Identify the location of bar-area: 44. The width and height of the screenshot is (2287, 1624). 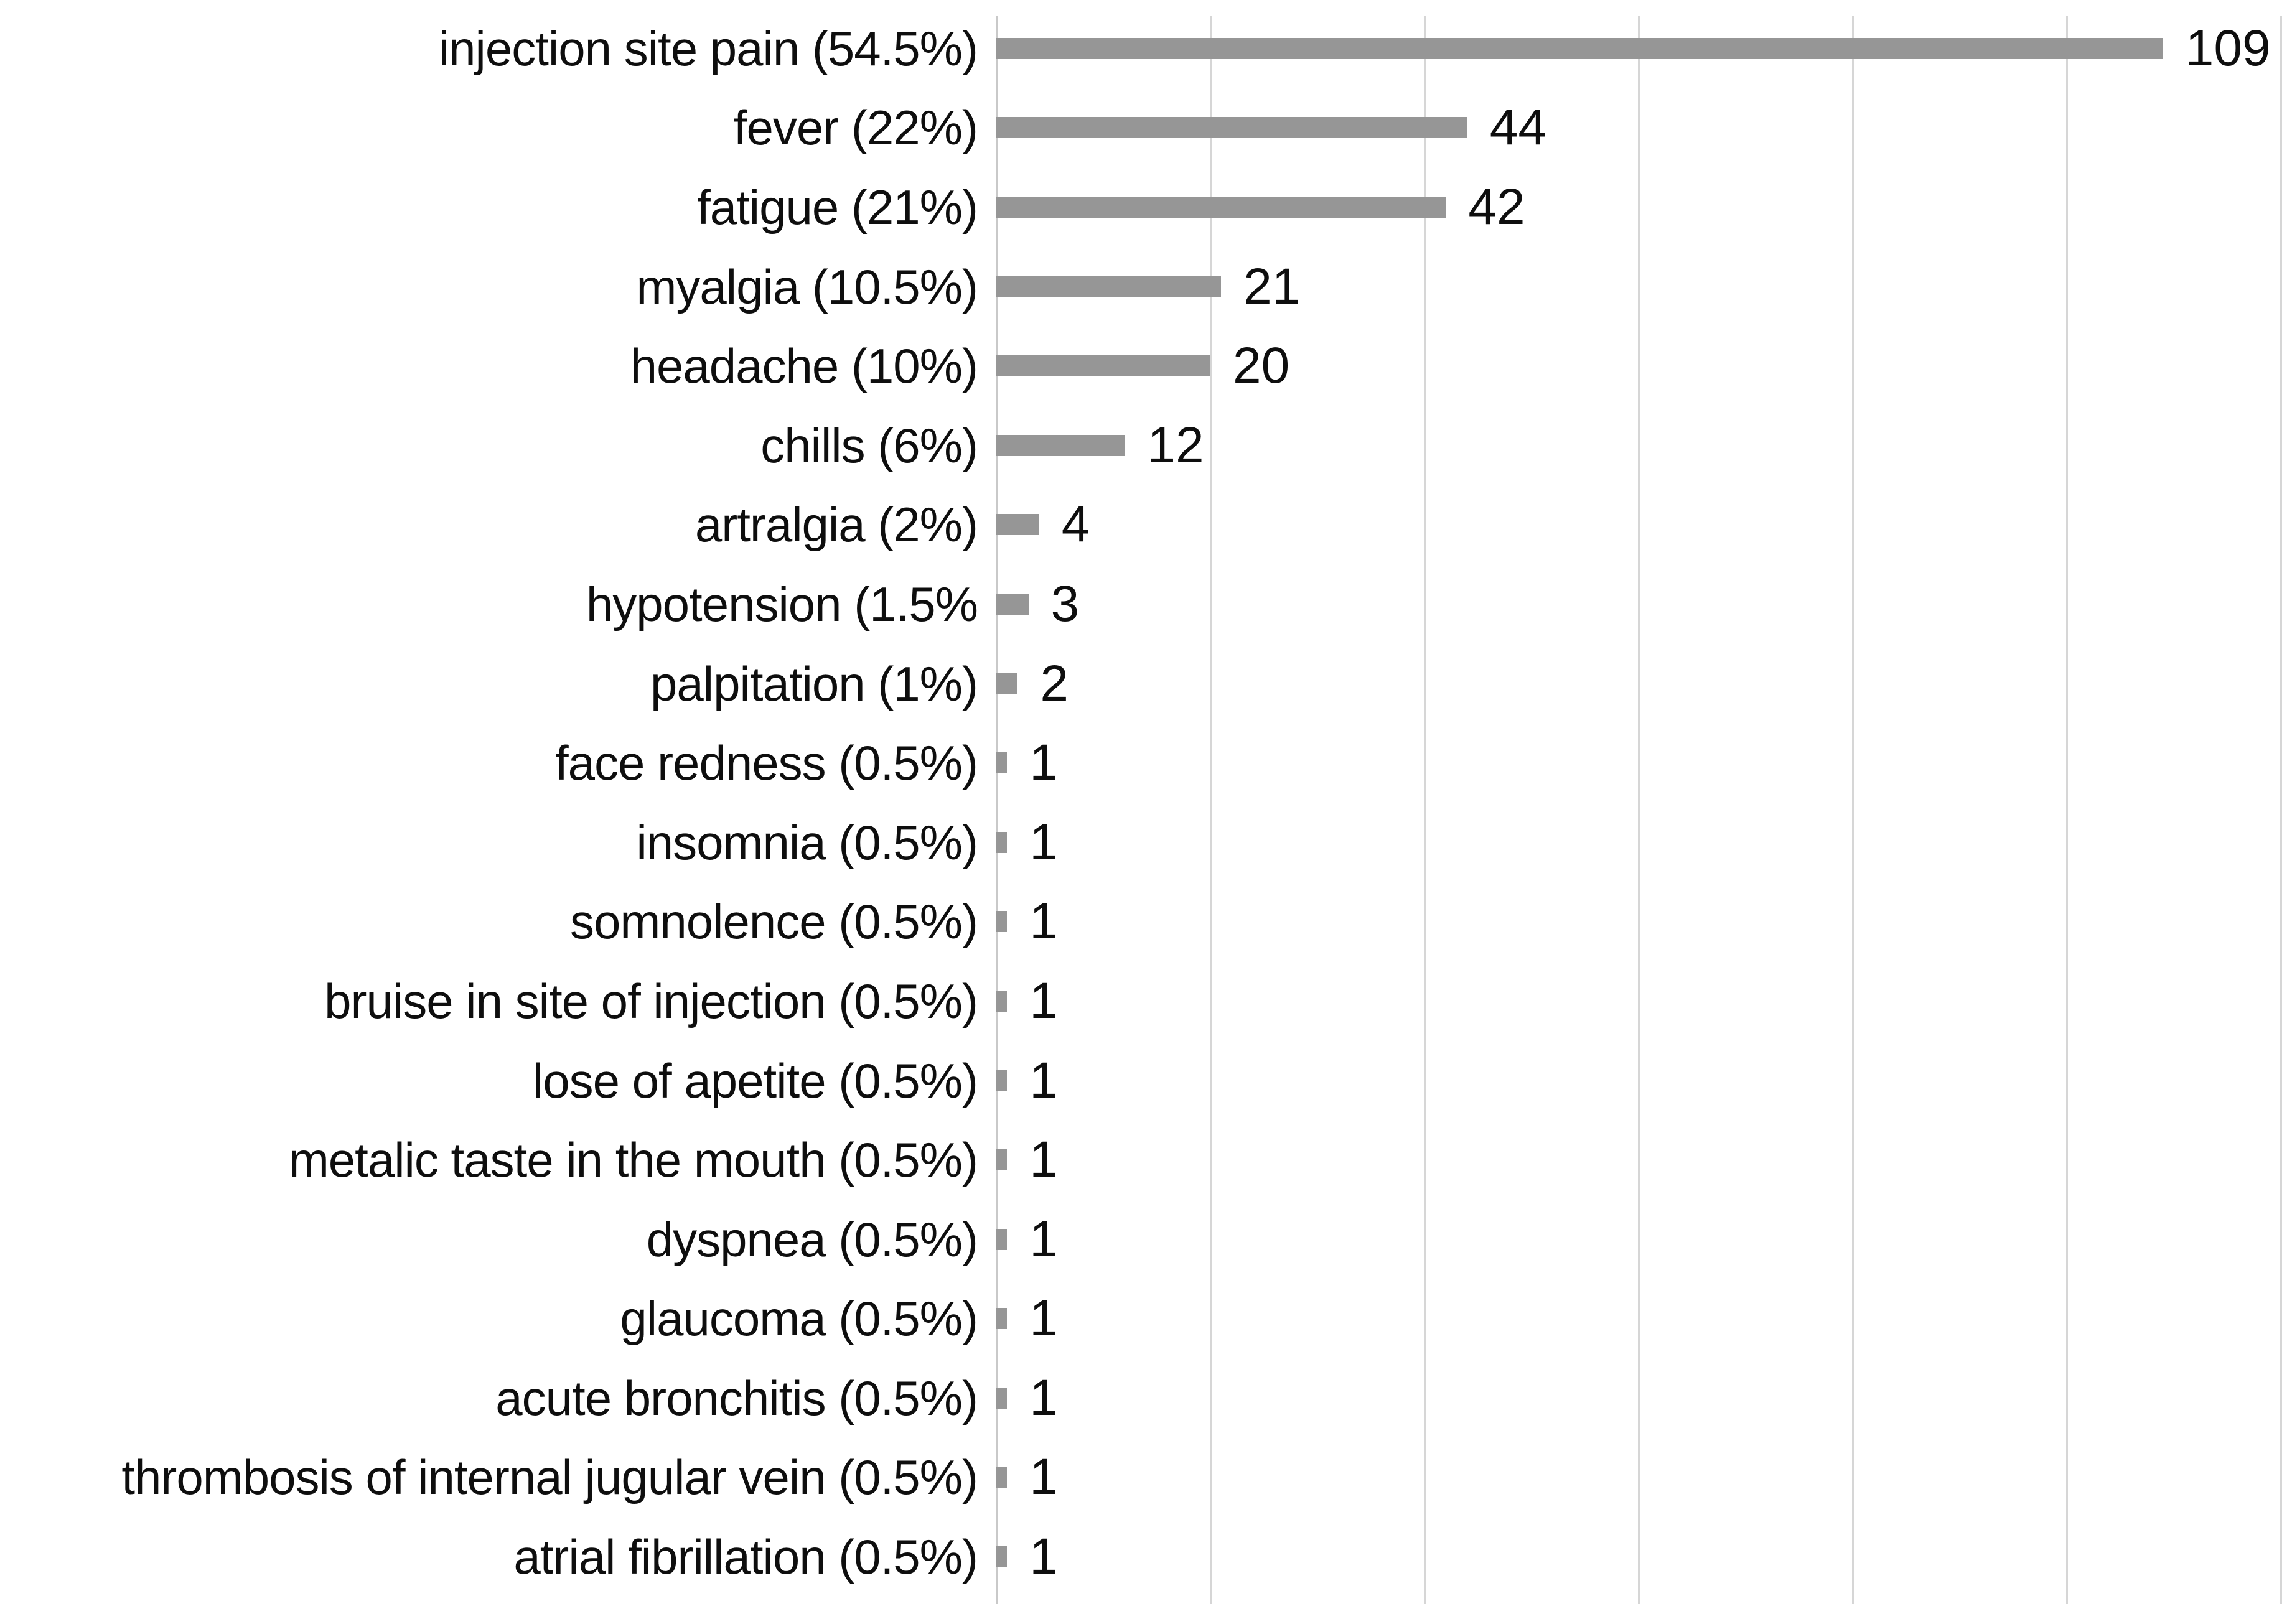
(1638, 128).